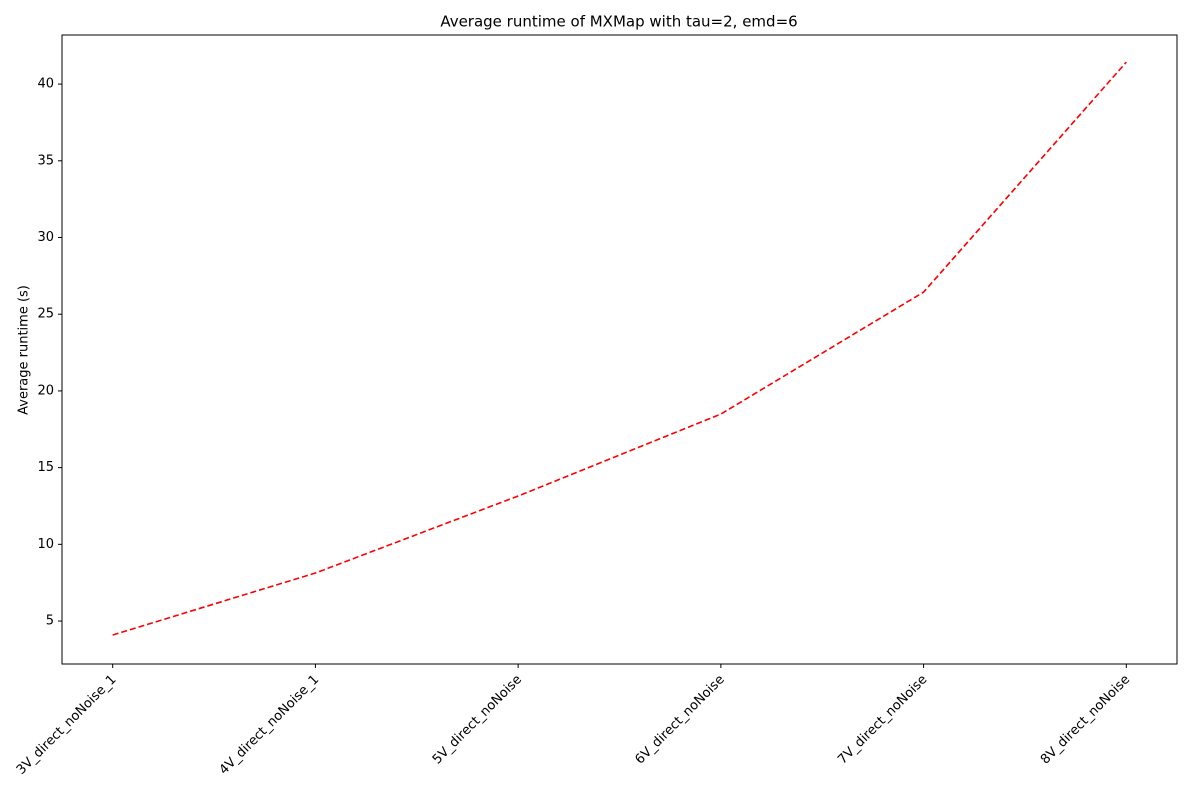 The image size is (1200, 800). Describe the element at coordinates (45, 544) in the screenshot. I see `y-tick-label: 10` at that location.